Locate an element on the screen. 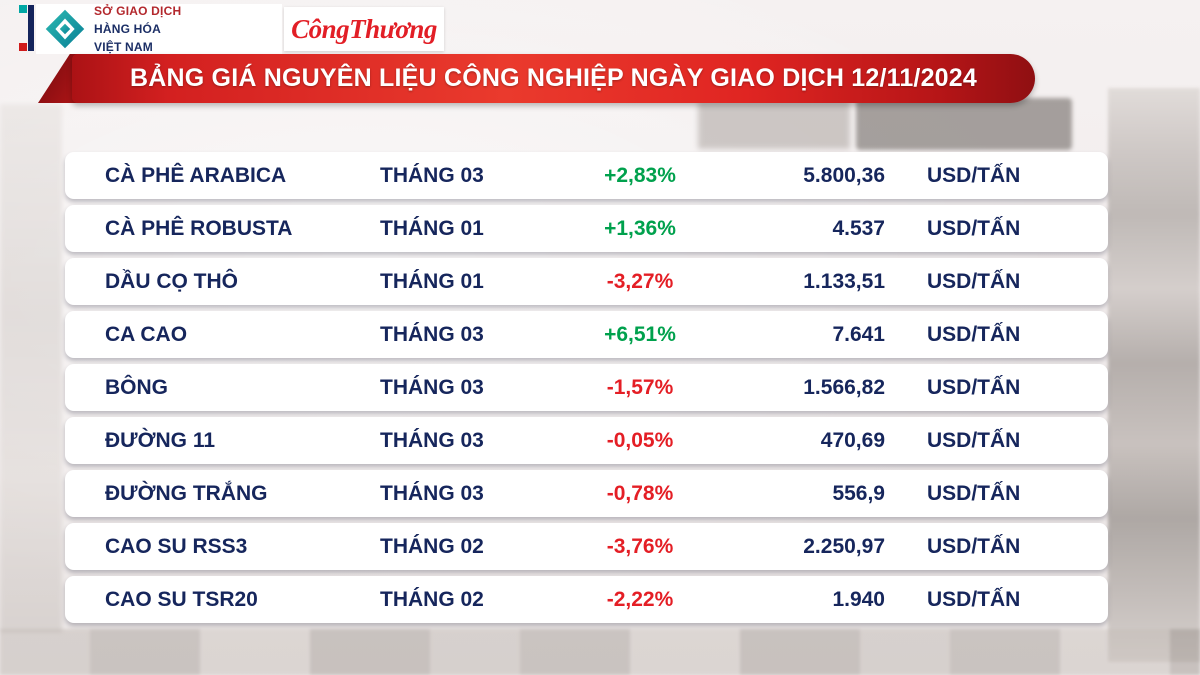  accent-bar is located at coordinates (31, 28).